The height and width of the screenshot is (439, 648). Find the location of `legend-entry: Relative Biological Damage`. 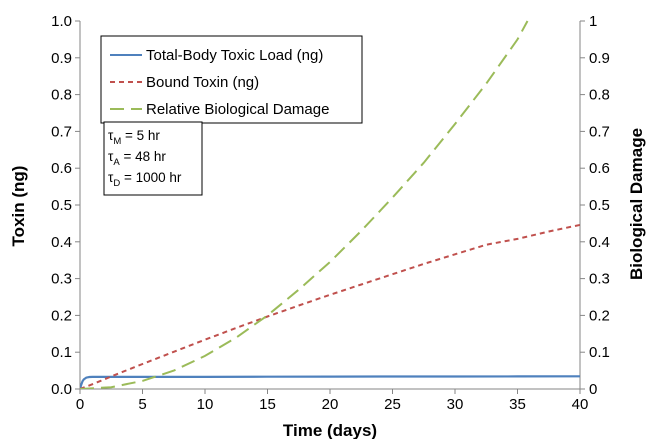

legend-entry: Relative Biological Damage is located at coordinates (237, 109).